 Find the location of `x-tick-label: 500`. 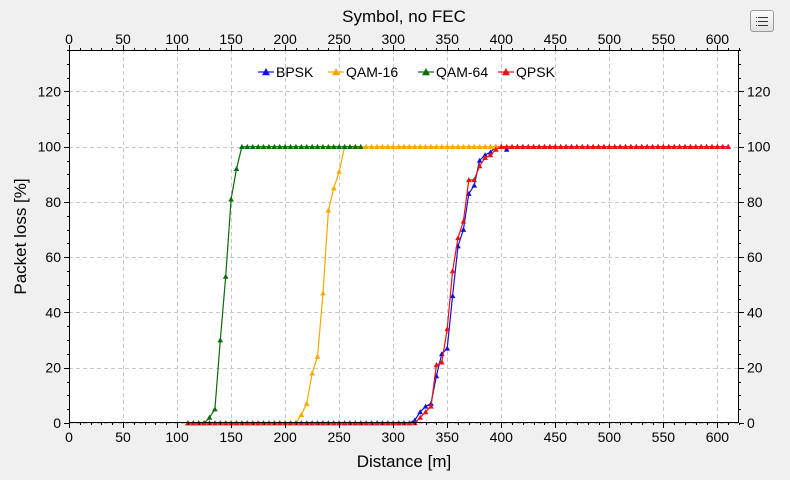

x-tick-label: 500 is located at coordinates (610, 437).